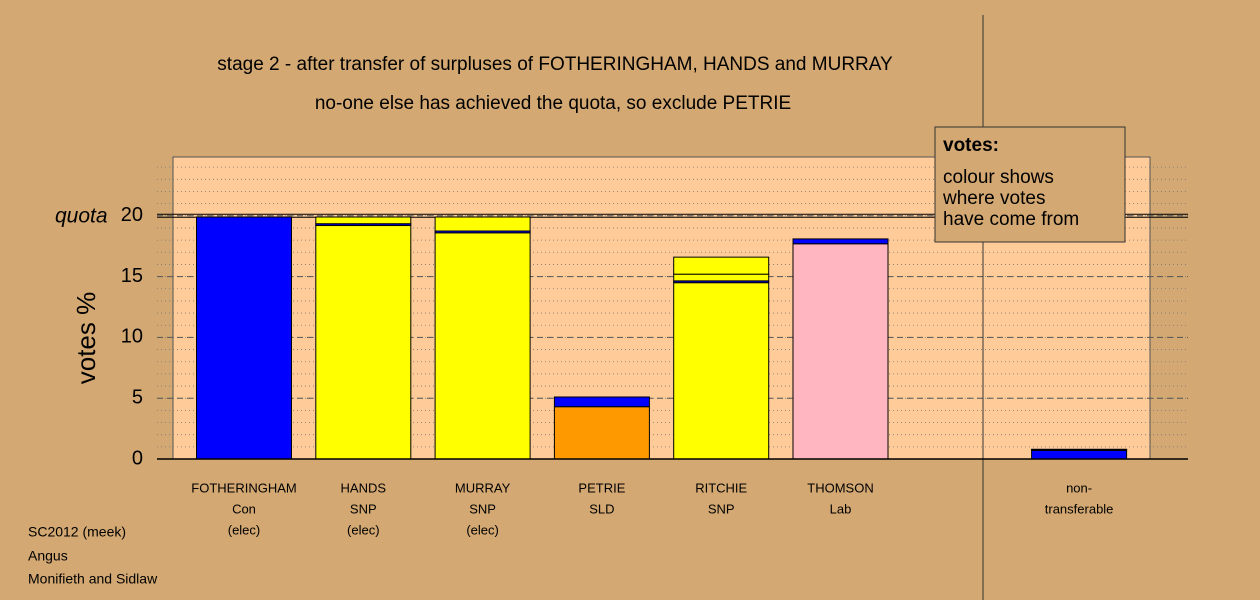  I want to click on y-tick-label: 10, so click(132, 337).